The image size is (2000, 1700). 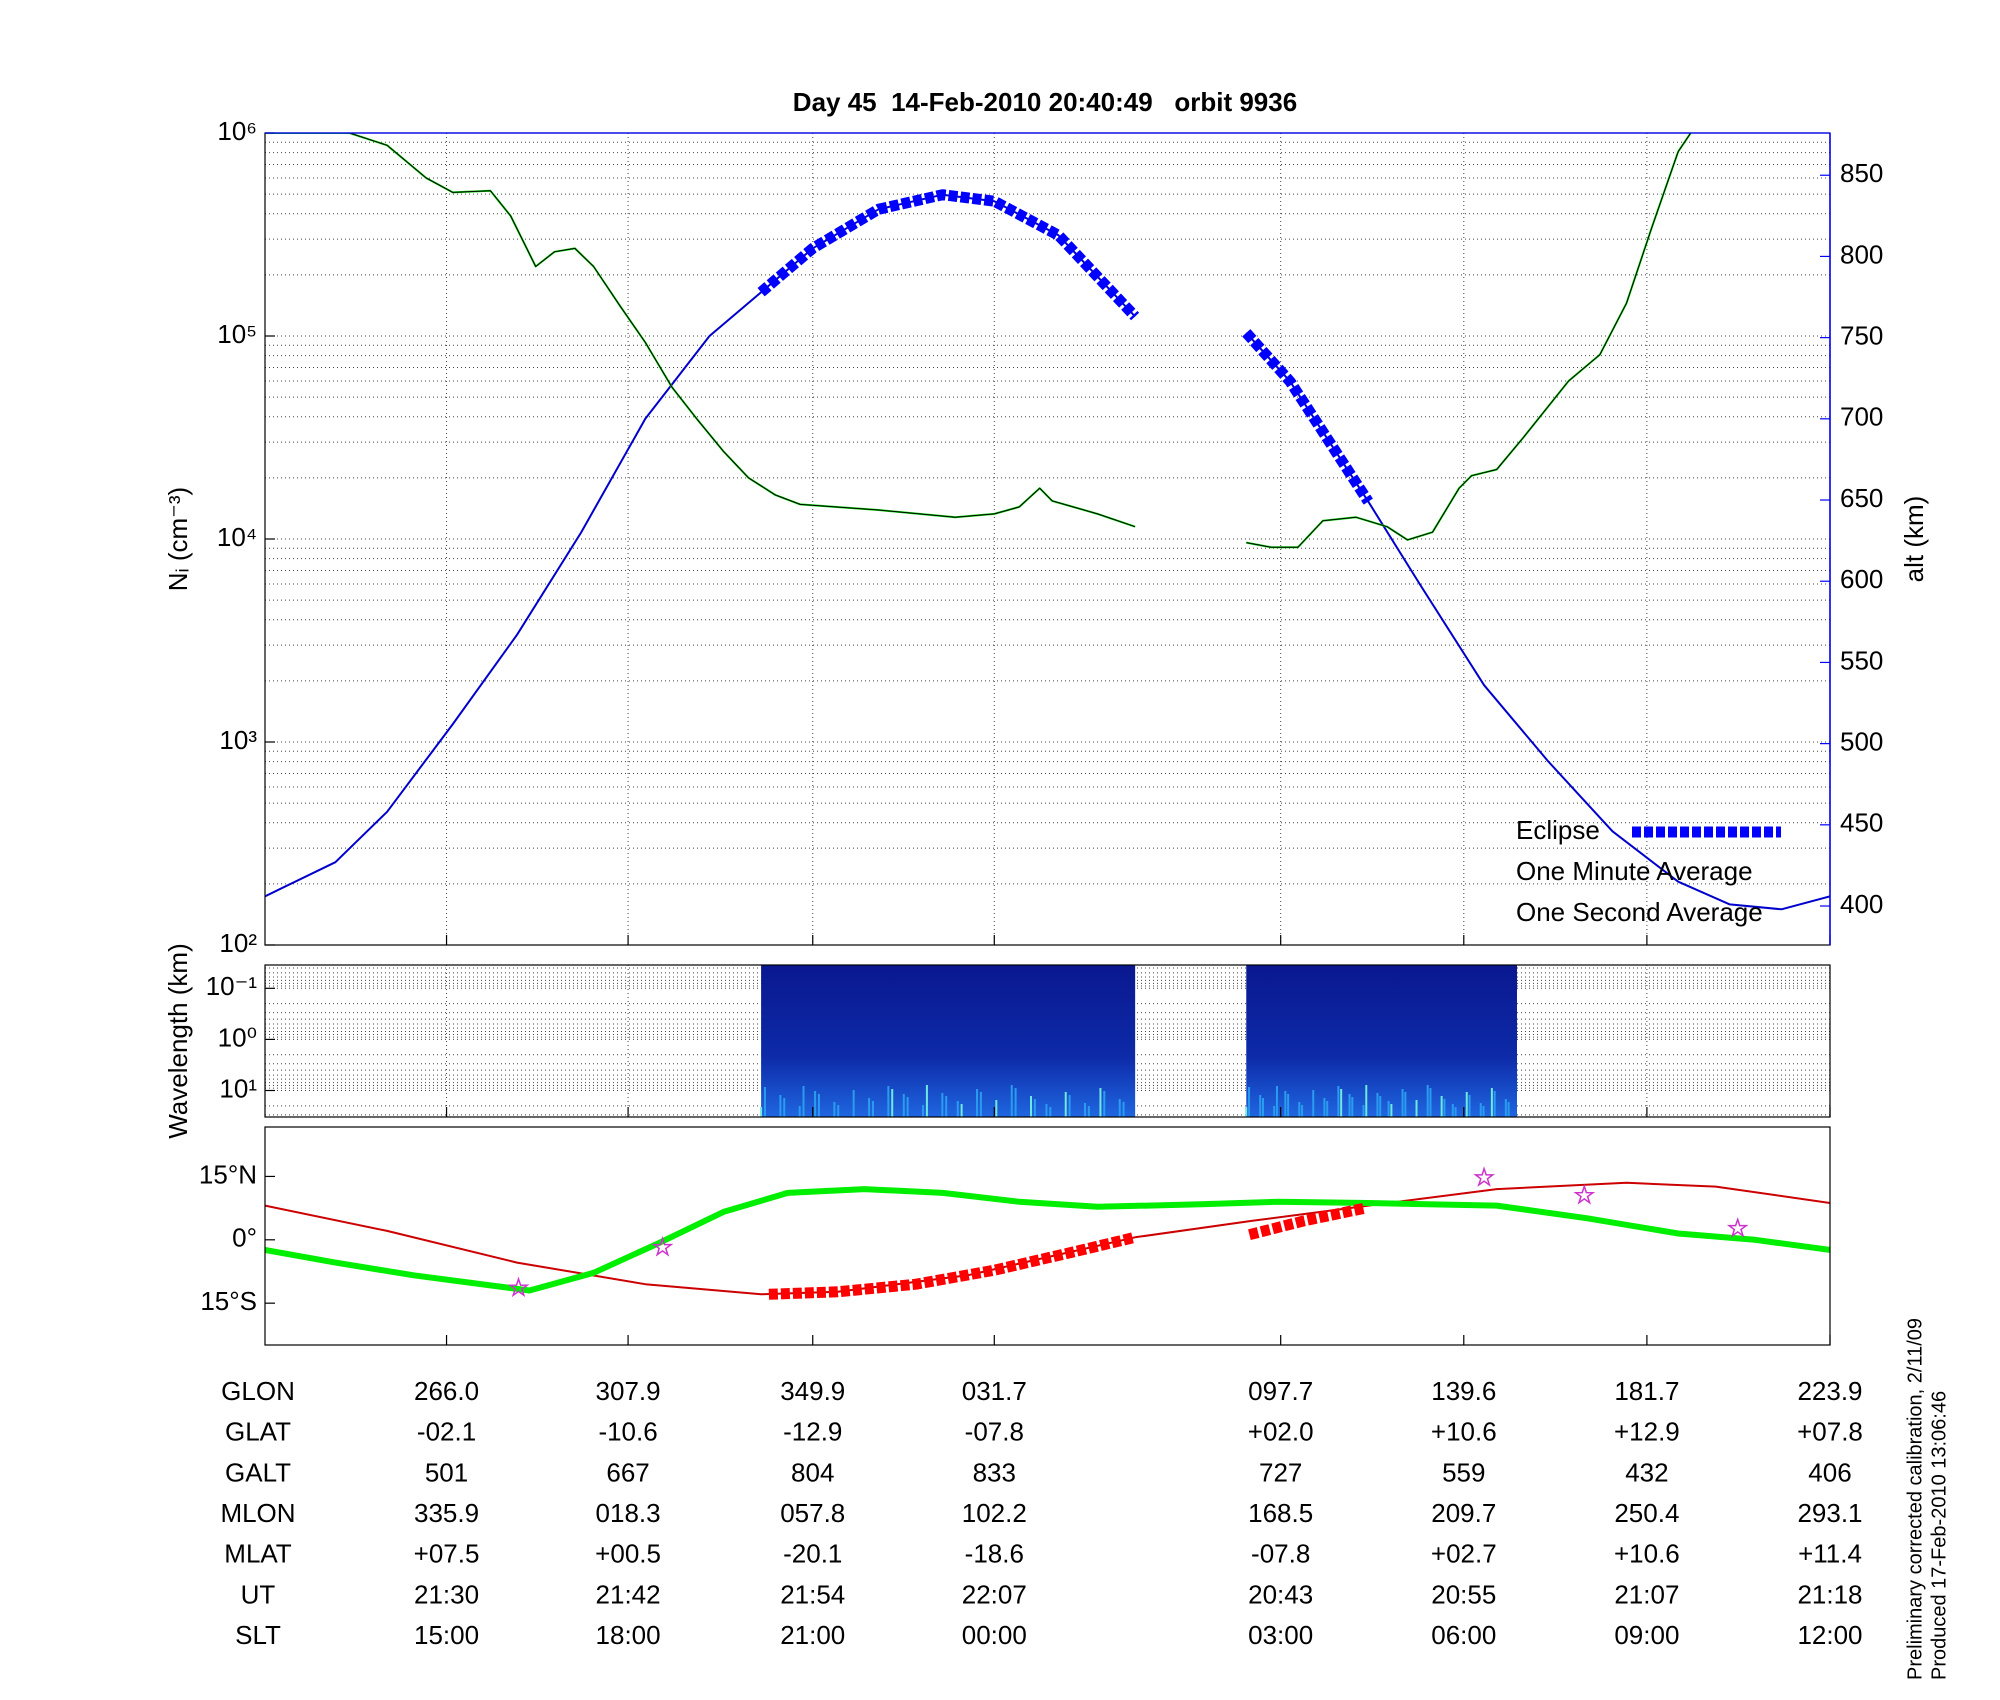 What do you see at coordinates (1381, 1041) in the screenshot?
I see `spectrogram-block` at bounding box center [1381, 1041].